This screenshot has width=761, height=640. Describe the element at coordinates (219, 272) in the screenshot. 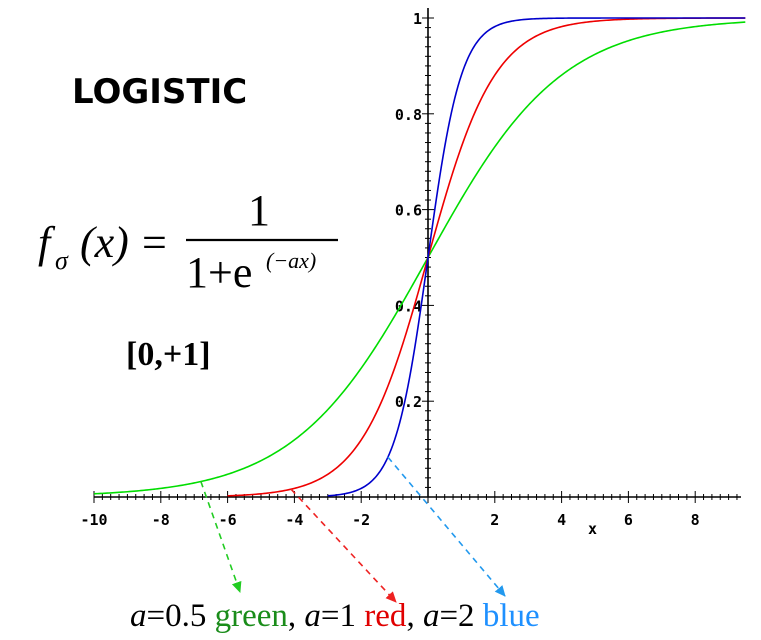

I see `formula-denominator: 1+e` at that location.